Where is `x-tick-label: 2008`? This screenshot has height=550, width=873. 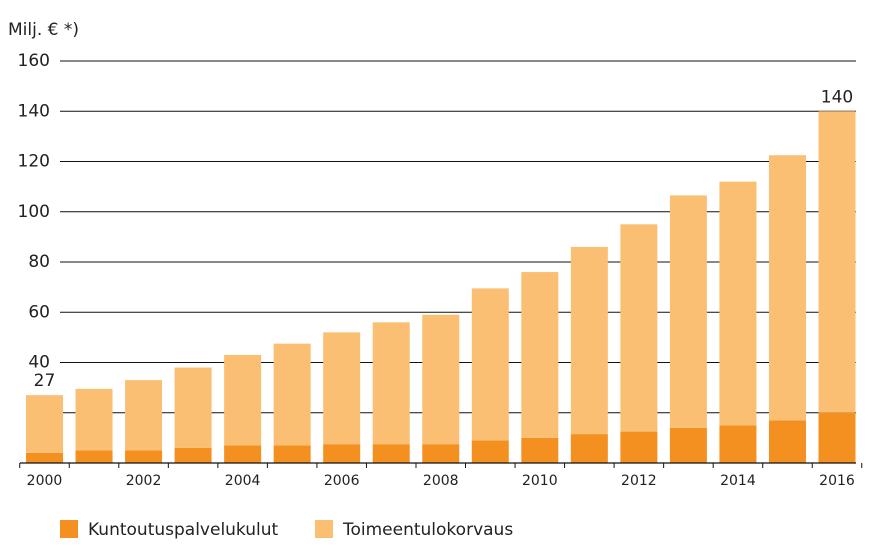
x-tick-label: 2008 is located at coordinates (441, 481).